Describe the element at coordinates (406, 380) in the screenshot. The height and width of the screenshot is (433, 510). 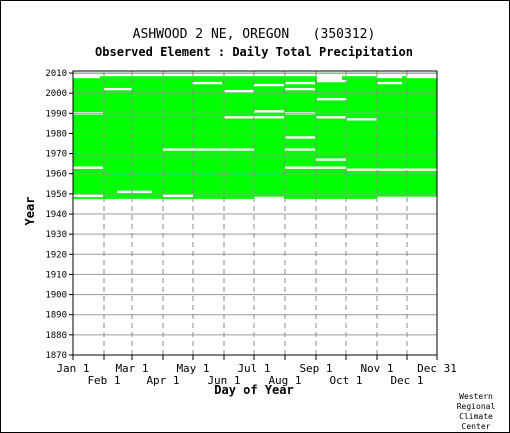
I see `x-tick-label-335: Dec 1` at that location.